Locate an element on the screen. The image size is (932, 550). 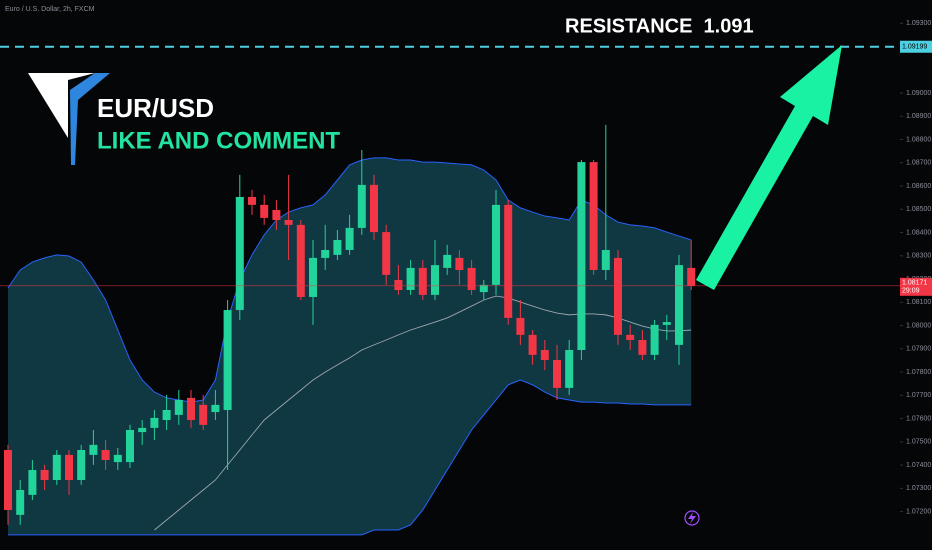
y-tick-label: 1.08800 is located at coordinates (918, 139).